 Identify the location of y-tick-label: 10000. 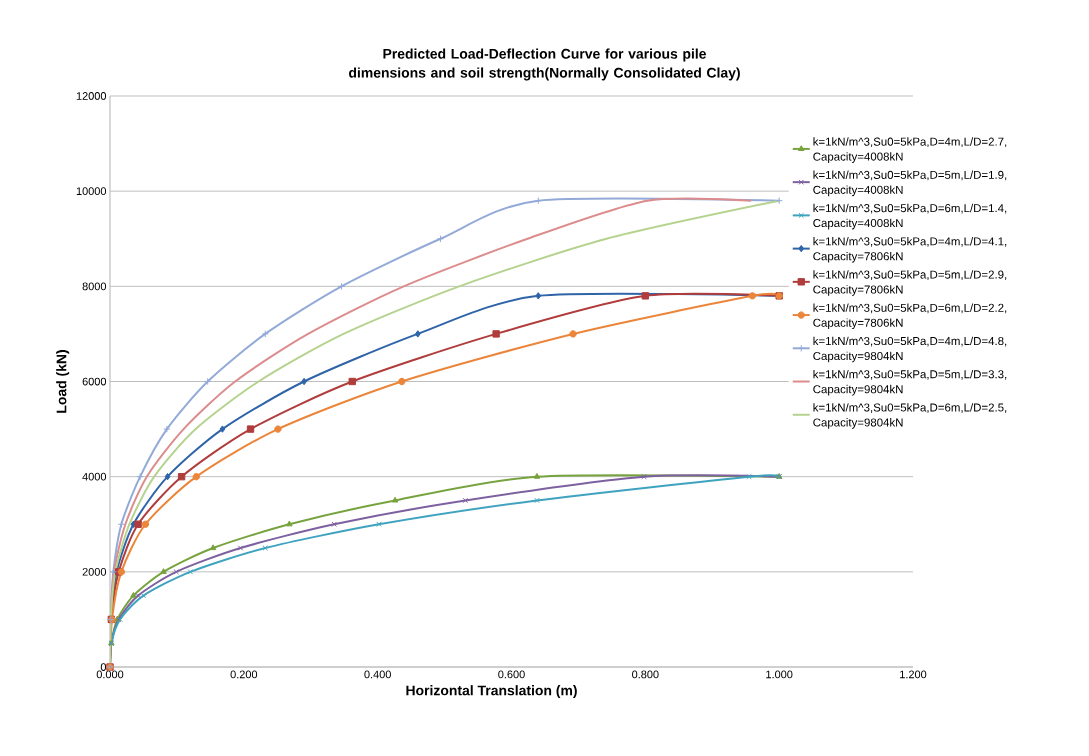
(91, 191).